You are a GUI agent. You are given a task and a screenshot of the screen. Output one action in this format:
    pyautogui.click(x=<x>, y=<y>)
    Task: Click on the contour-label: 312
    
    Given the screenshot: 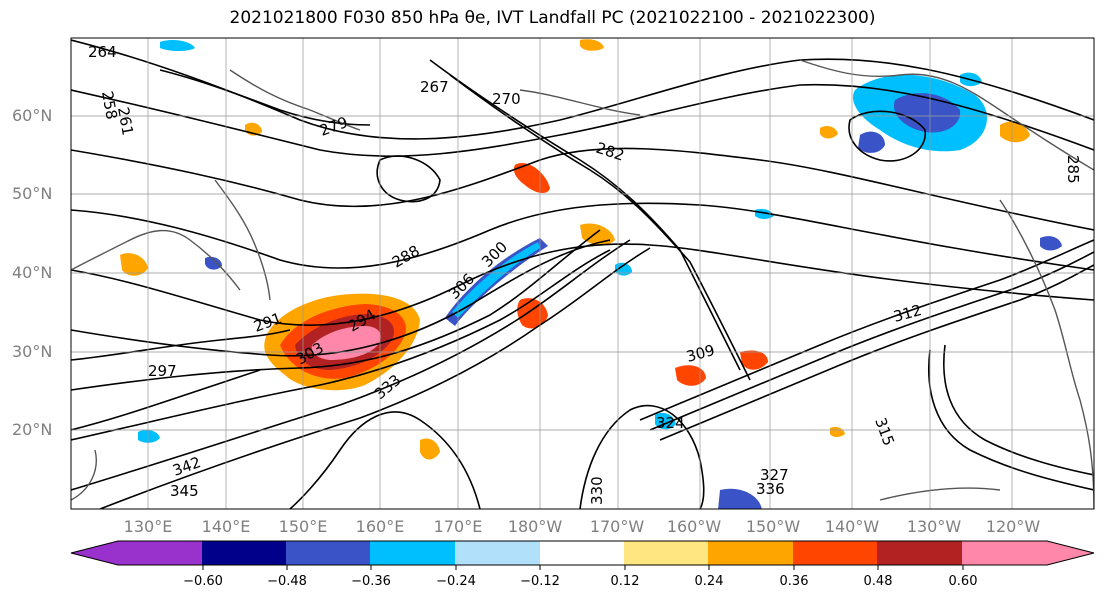 What is the action you would take?
    pyautogui.click(x=907, y=313)
    